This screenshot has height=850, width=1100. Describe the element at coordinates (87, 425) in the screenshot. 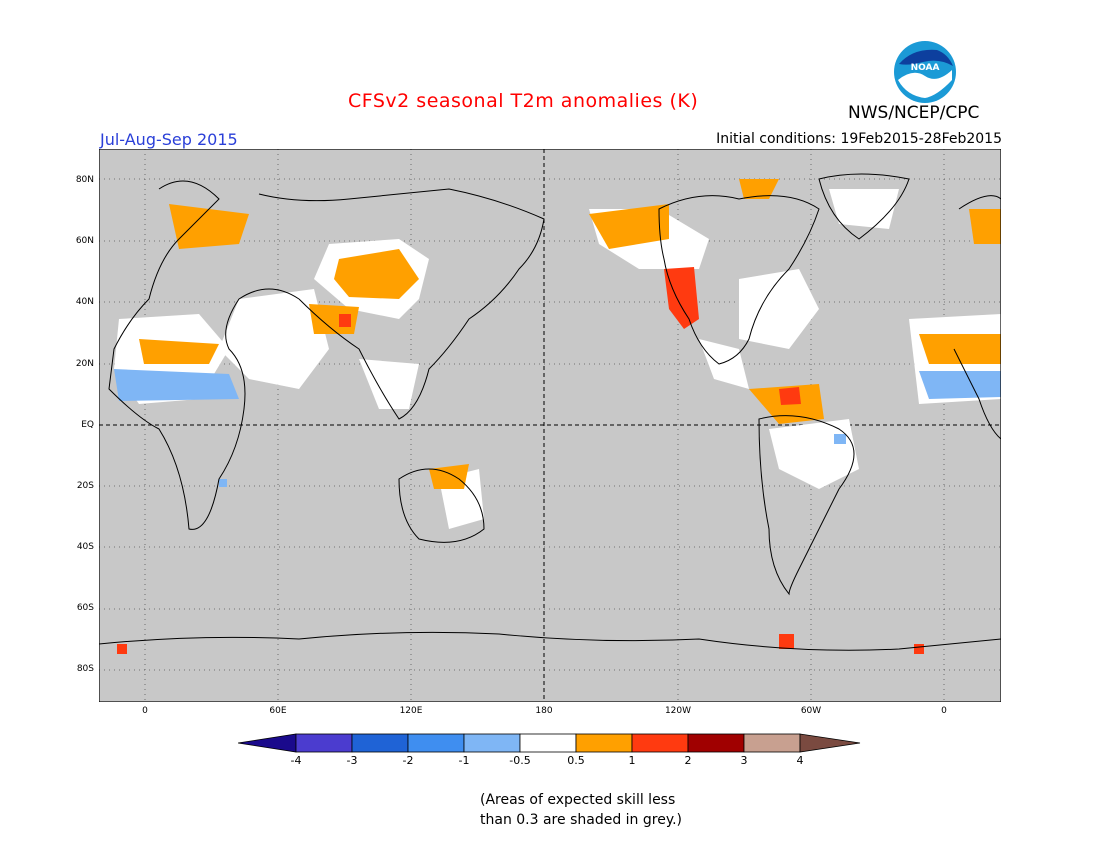

I see `lat-label: EQ` at that location.